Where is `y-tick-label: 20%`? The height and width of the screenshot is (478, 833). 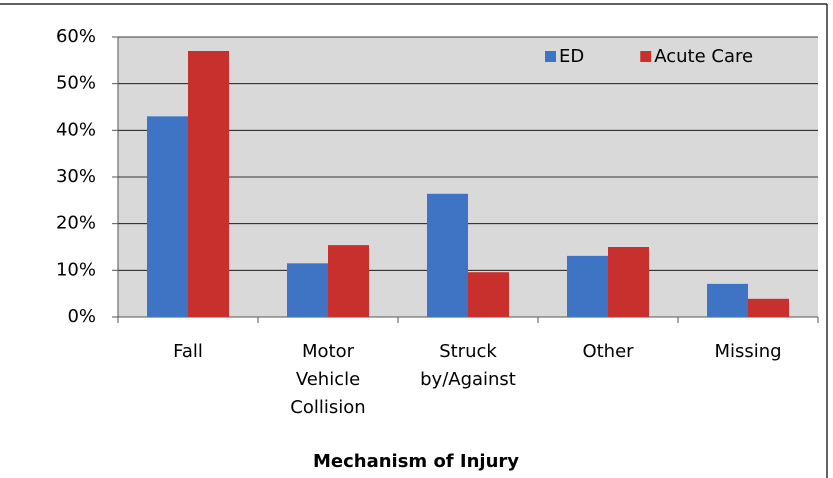
y-tick-label: 20% is located at coordinates (76, 223).